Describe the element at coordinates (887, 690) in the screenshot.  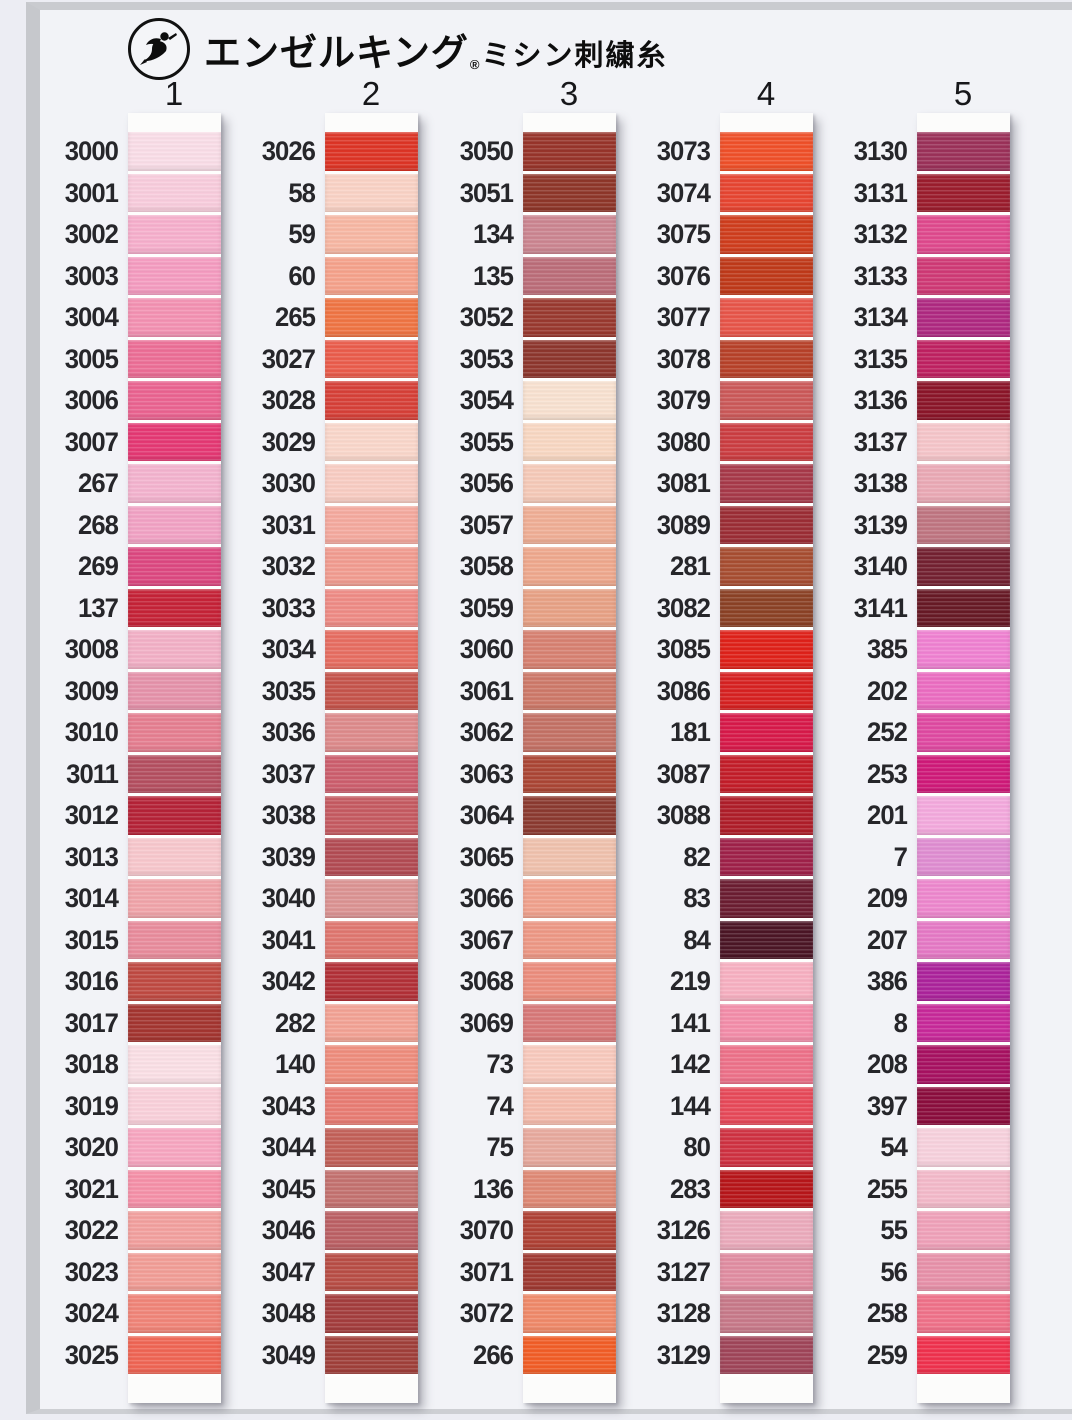
I see `thread-code-label: 202` at that location.